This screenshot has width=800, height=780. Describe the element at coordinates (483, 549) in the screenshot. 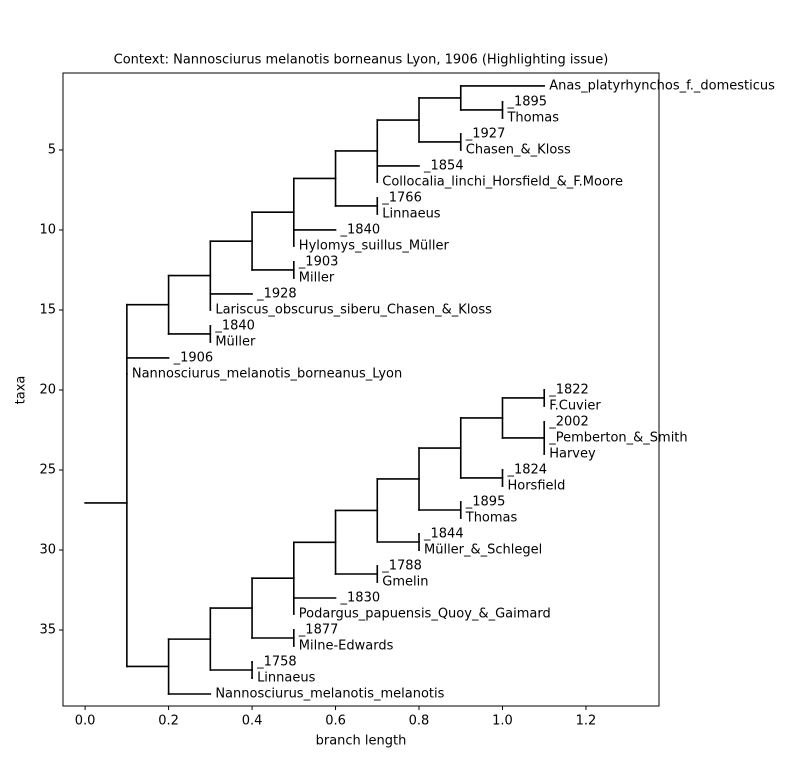

I see `taxon-label: Müller_&_Schlegel` at that location.